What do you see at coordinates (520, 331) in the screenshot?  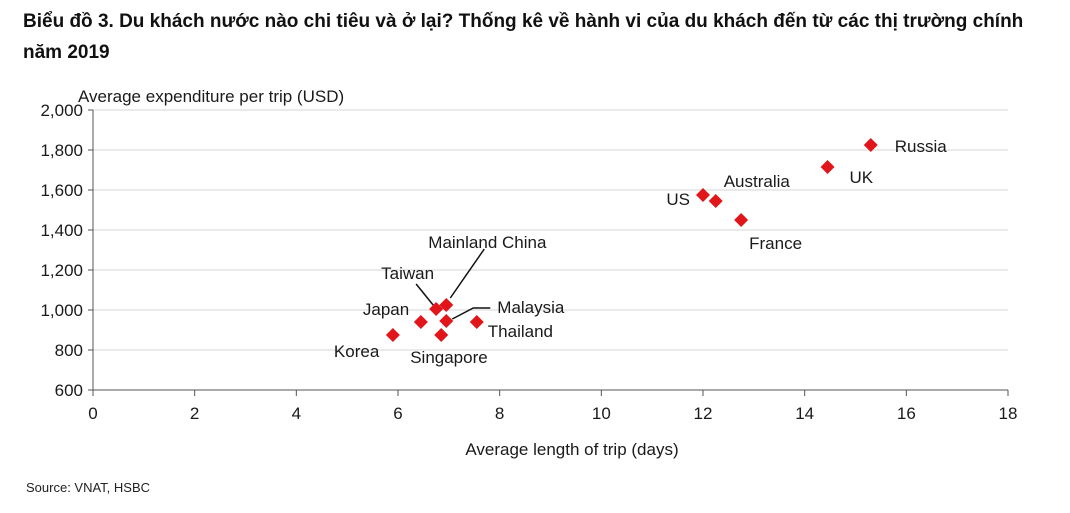 I see `label-thailand: Thailand` at bounding box center [520, 331].